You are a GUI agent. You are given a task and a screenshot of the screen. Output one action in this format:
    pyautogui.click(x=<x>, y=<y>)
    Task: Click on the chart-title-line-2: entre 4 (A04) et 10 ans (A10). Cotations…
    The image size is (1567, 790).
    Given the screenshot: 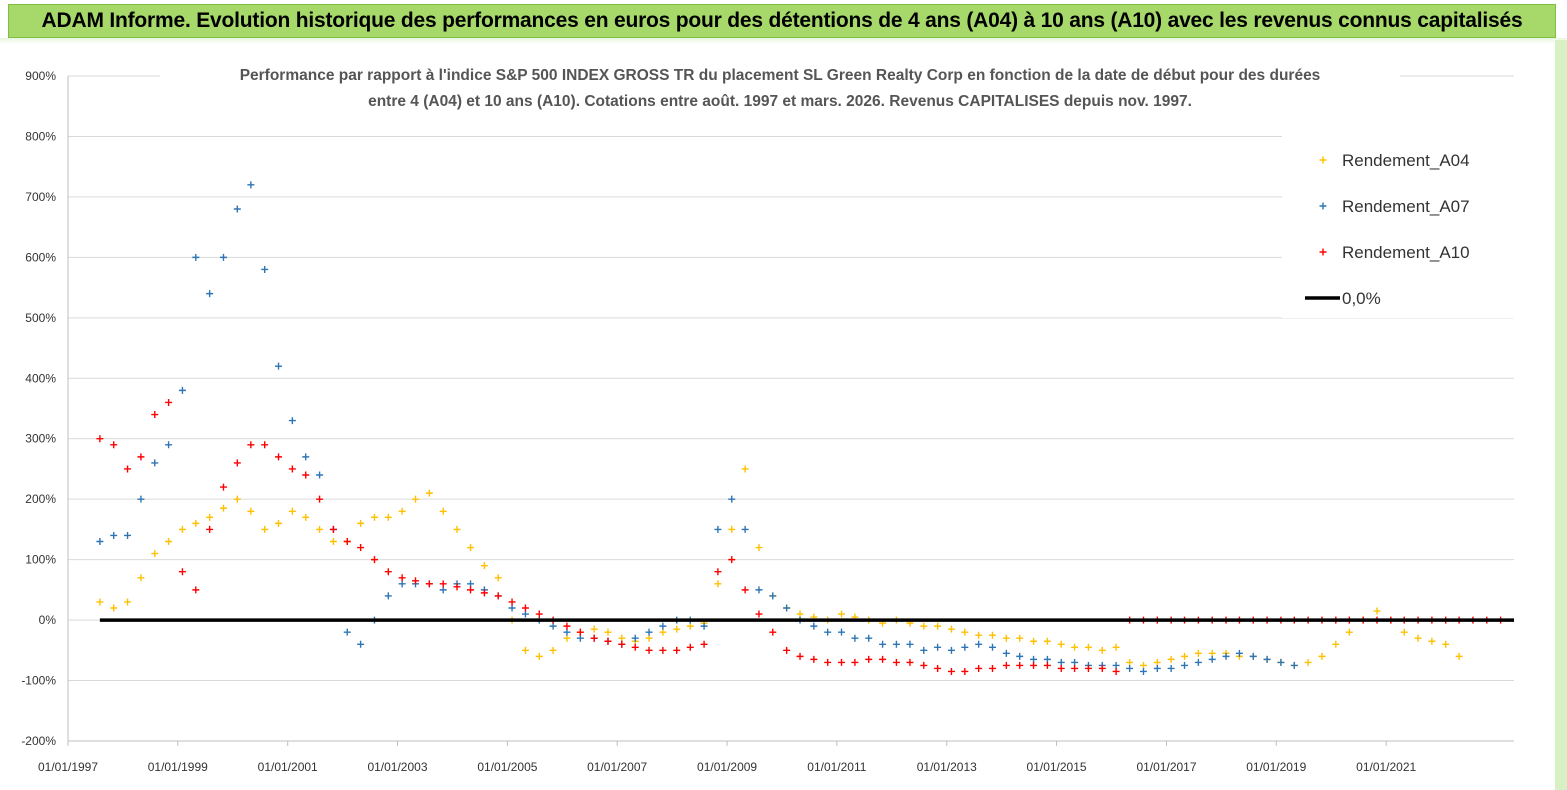 What is the action you would take?
    pyautogui.click(x=780, y=101)
    